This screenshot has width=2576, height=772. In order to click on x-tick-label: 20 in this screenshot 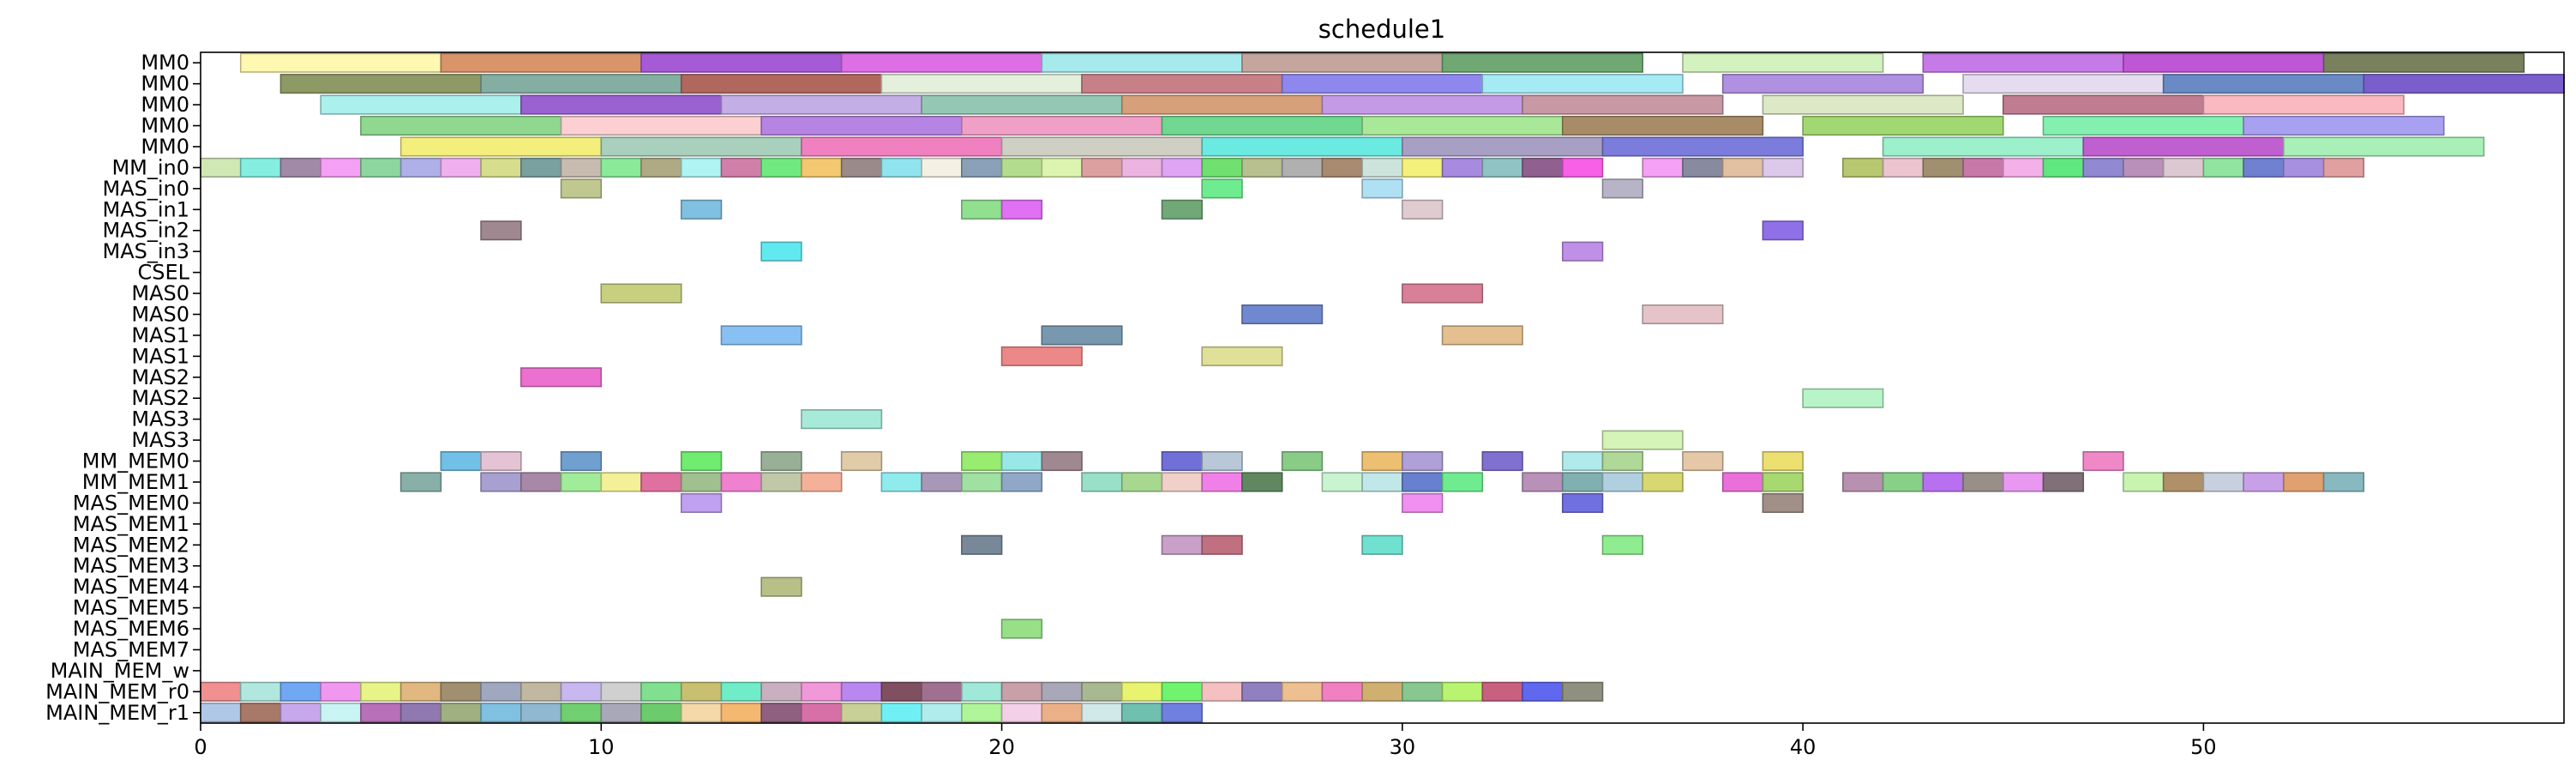, I will do `click(1001, 747)`.